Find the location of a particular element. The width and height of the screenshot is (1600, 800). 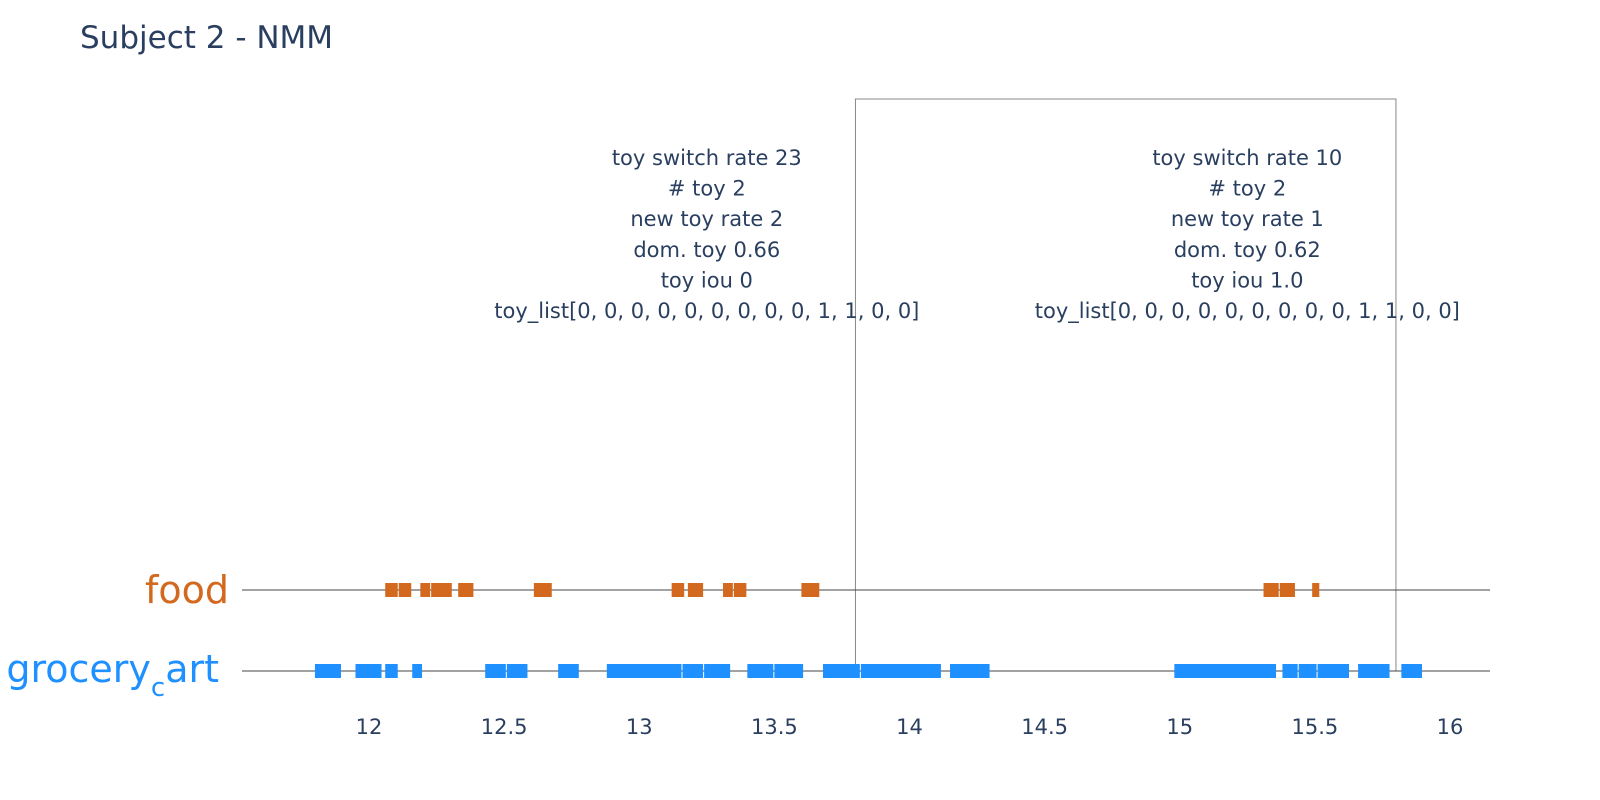

x-tick-label: 14.5 is located at coordinates (1044, 727).